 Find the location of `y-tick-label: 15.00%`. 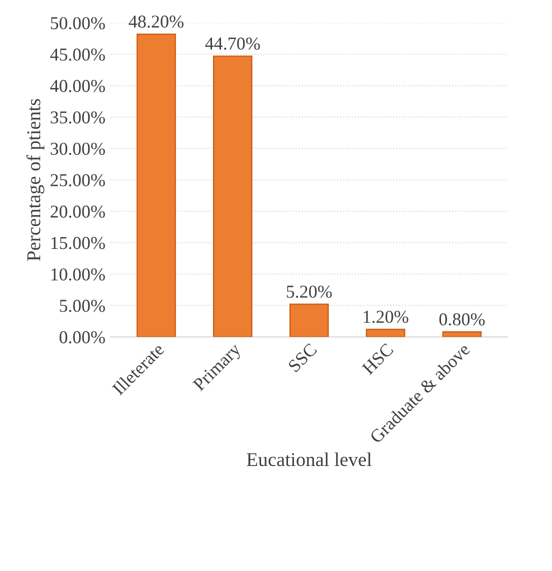

y-tick-label: 15.00% is located at coordinates (78, 243).